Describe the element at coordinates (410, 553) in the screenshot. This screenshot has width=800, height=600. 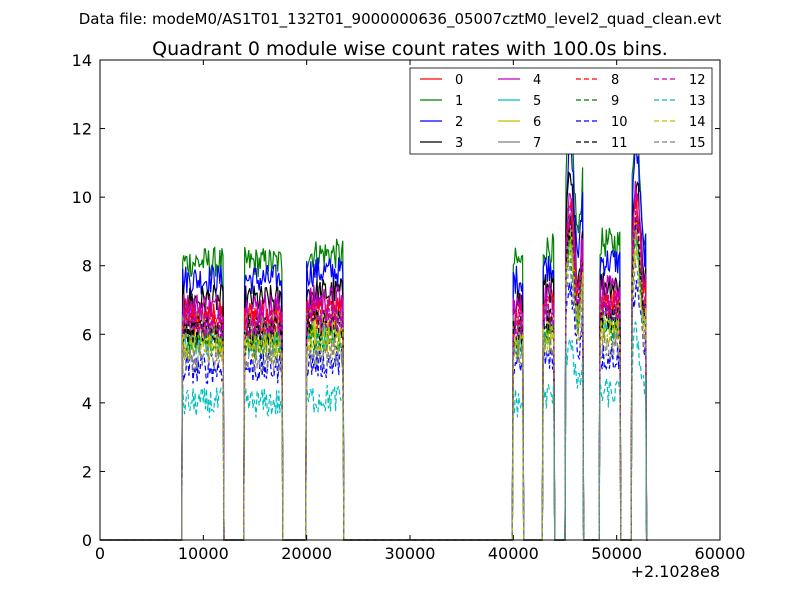
I see `x-tick-label-3: 30000` at that location.